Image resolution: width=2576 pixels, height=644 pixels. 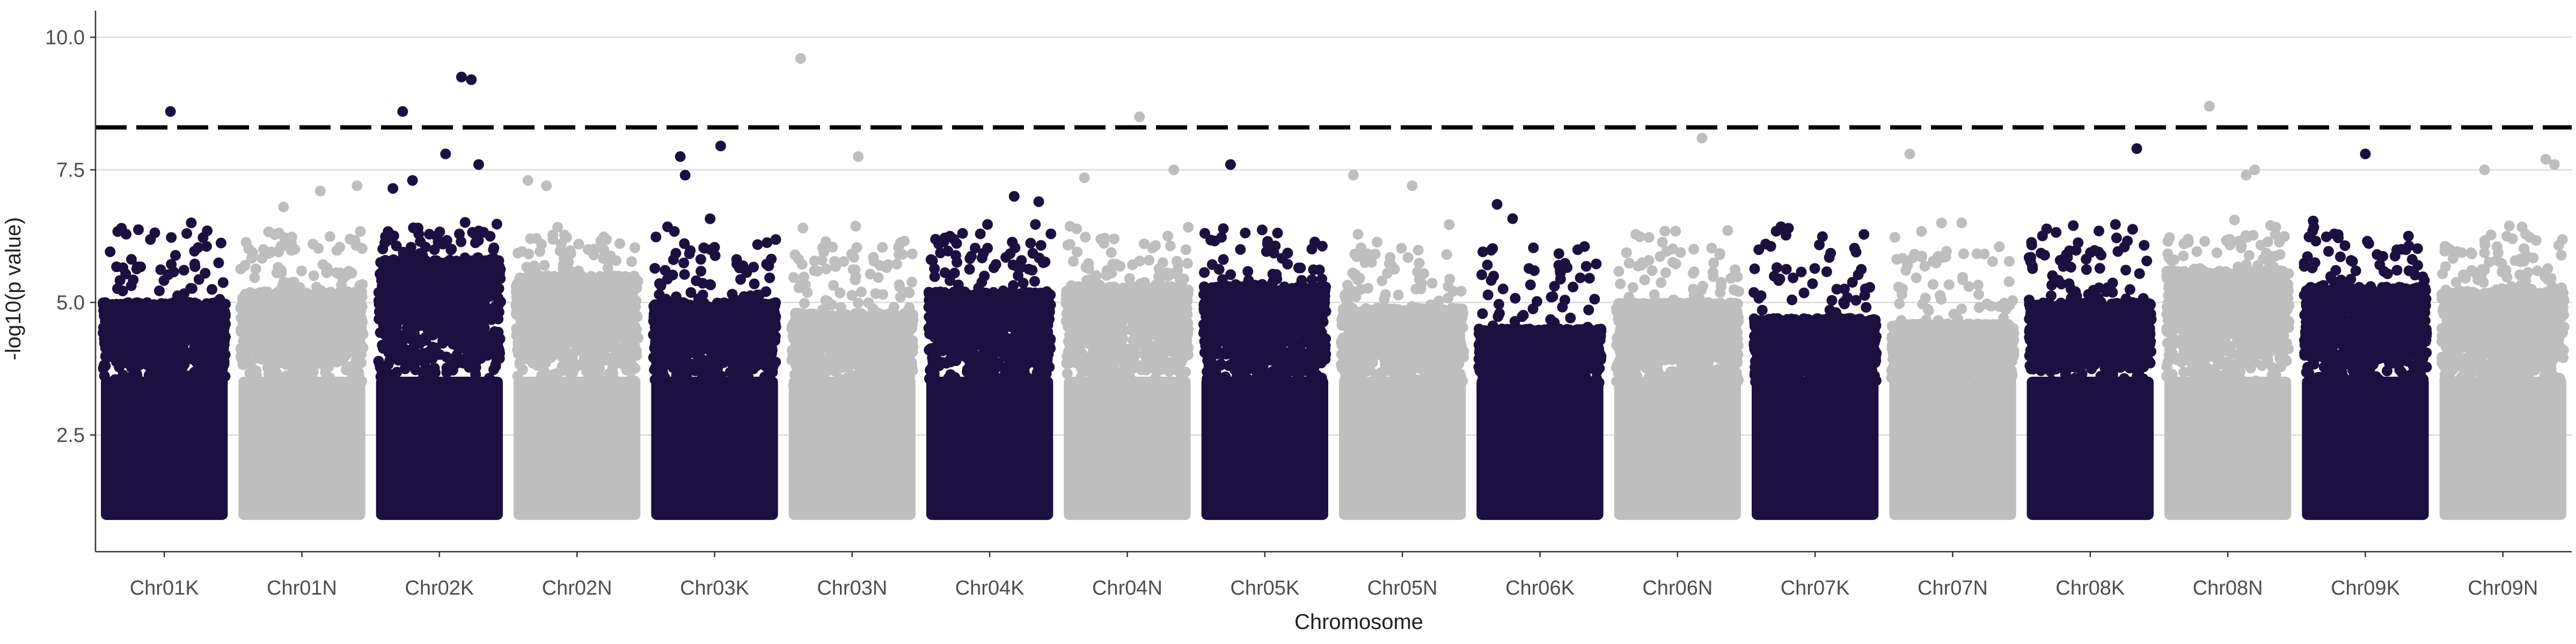 What do you see at coordinates (164, 372) in the screenshot?
I see `series-Chr01K` at bounding box center [164, 372].